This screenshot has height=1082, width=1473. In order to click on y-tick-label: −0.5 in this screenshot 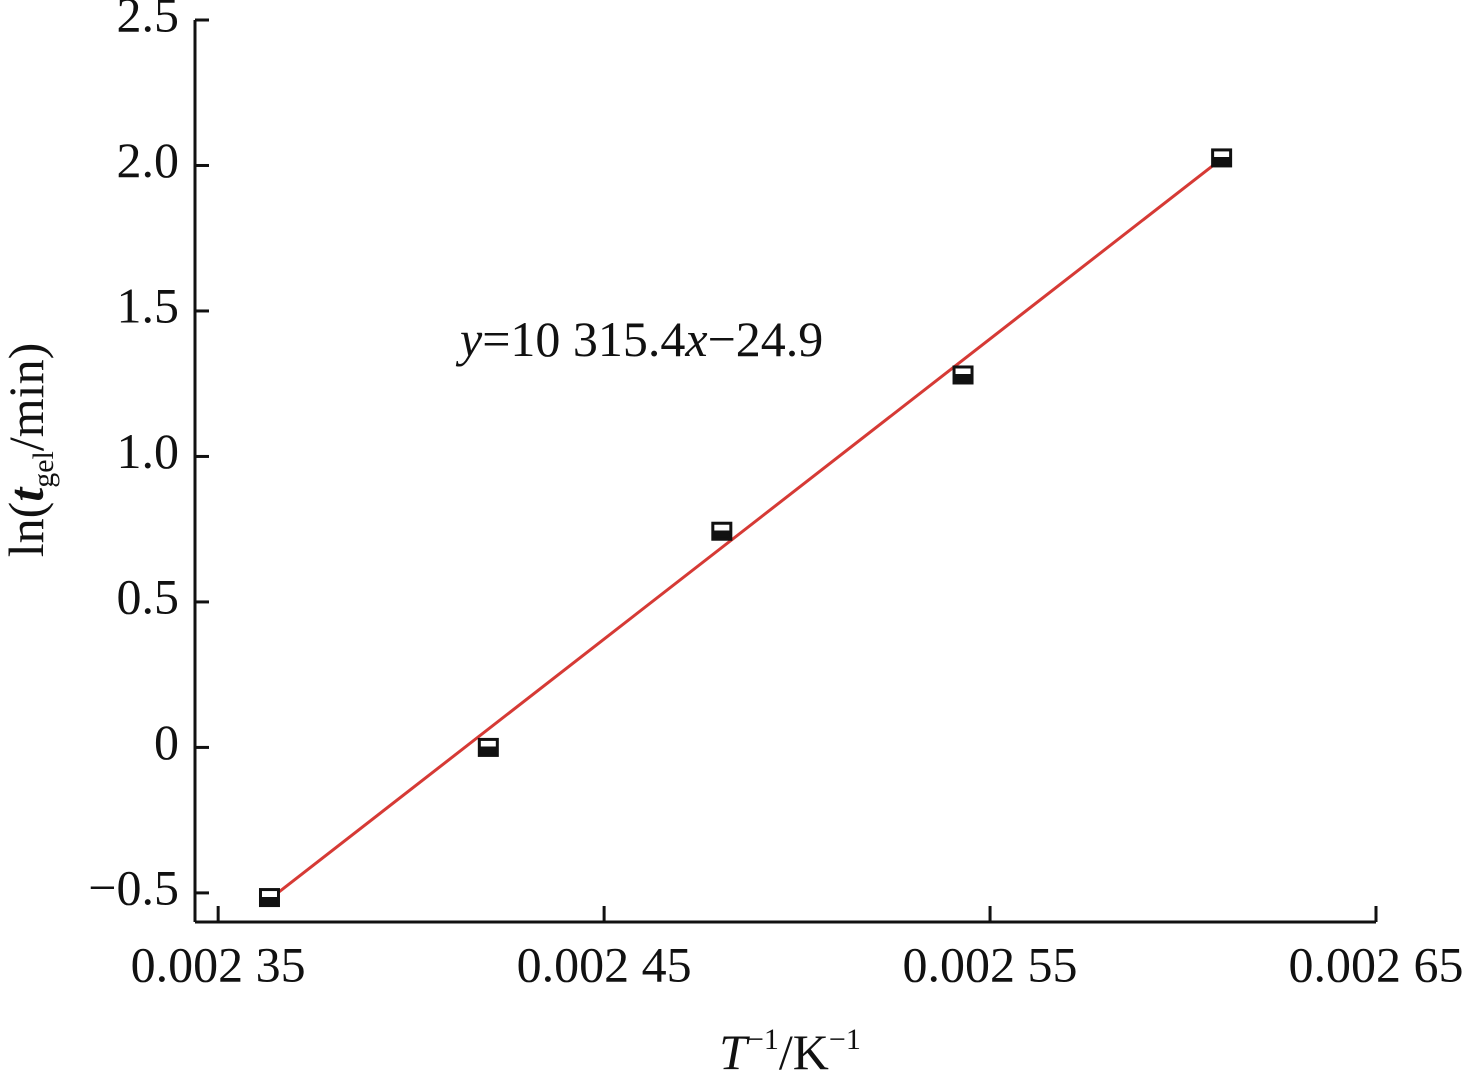, I will do `click(133, 887)`.